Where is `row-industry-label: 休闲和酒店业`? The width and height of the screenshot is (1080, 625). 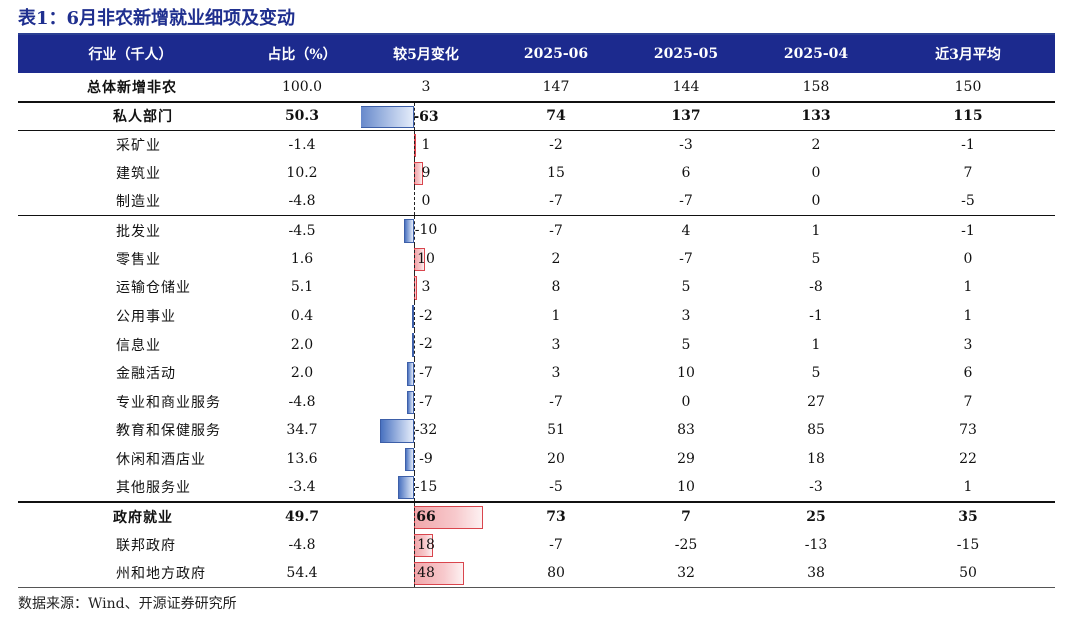 row-industry-label: 休闲和酒店业 is located at coordinates (161, 460).